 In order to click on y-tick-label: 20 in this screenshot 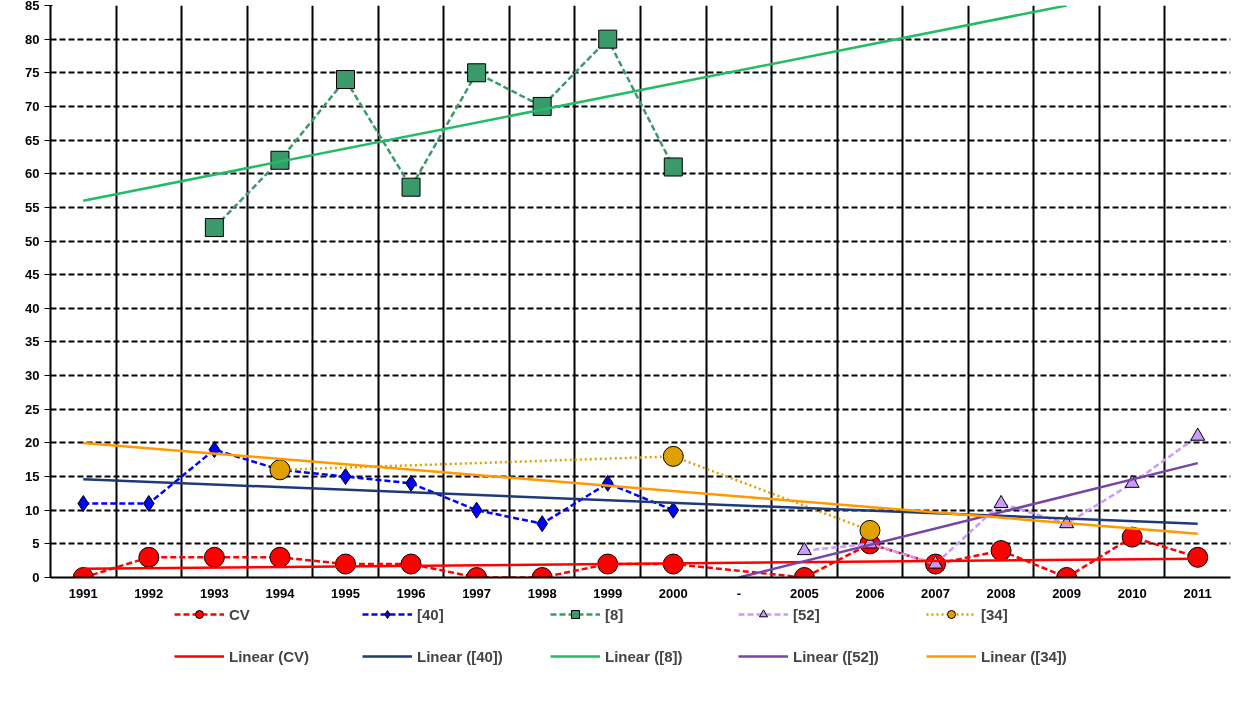, I will do `click(32, 443)`.